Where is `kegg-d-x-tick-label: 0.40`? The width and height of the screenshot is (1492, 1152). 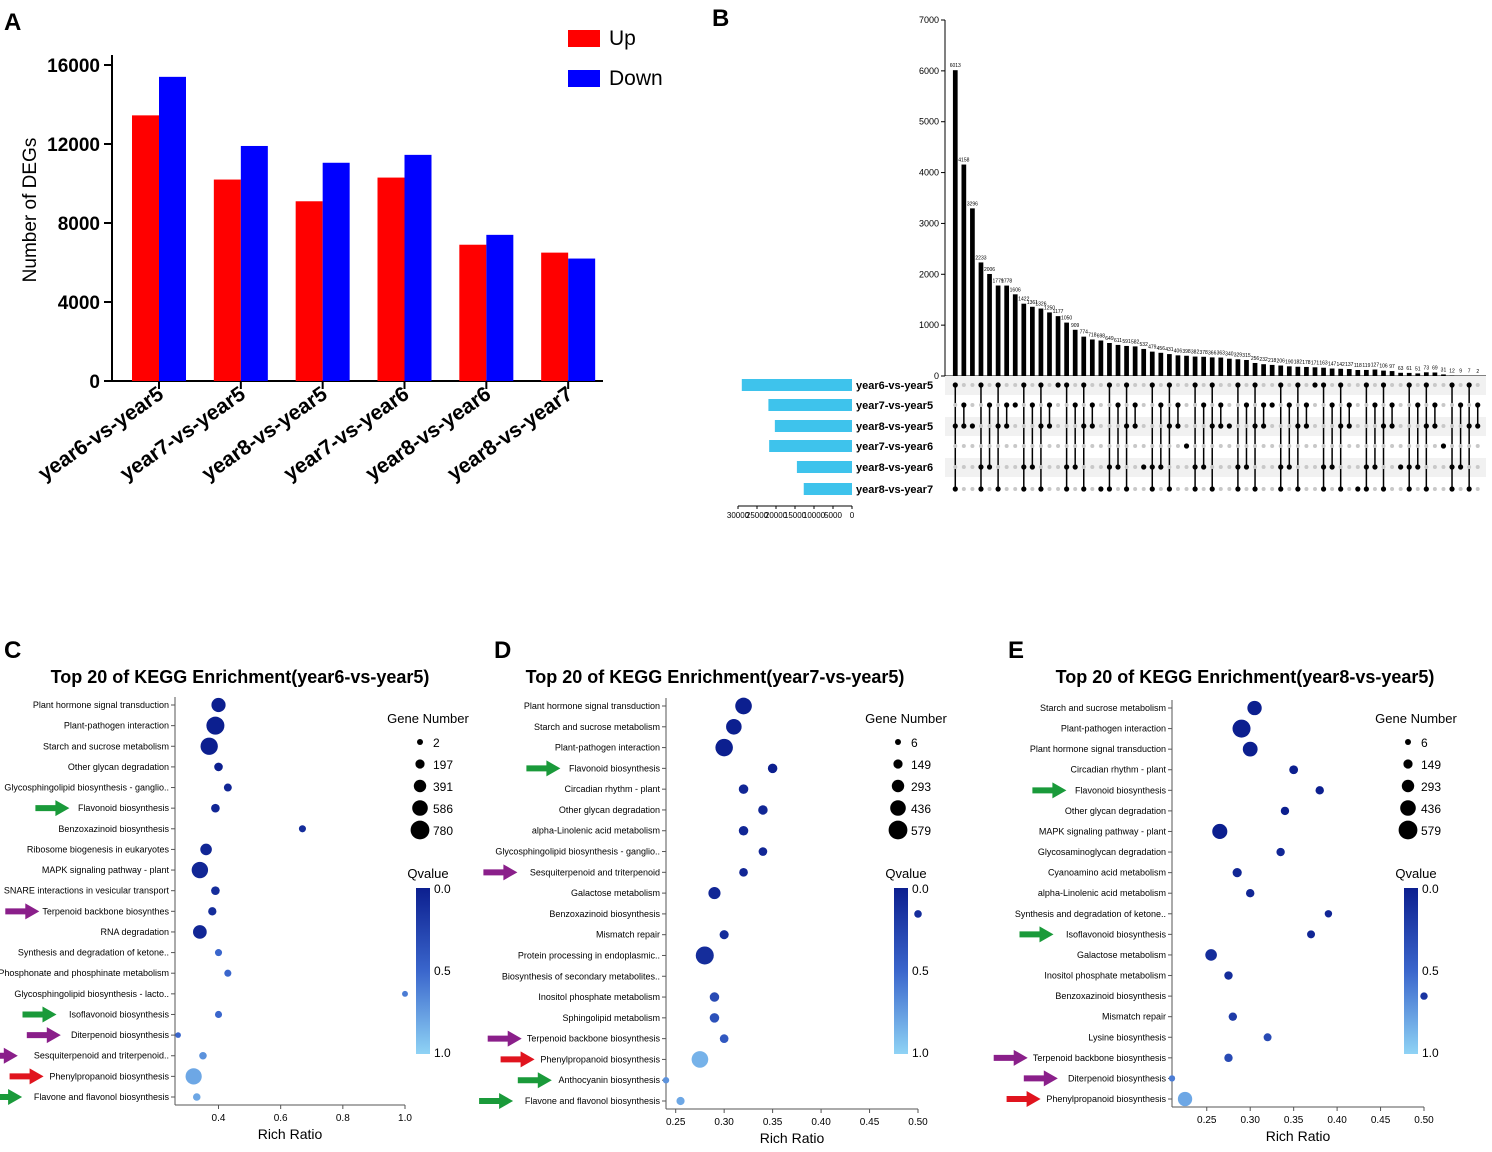
kegg-d-x-tick-label: 0.40 is located at coordinates (821, 1122).